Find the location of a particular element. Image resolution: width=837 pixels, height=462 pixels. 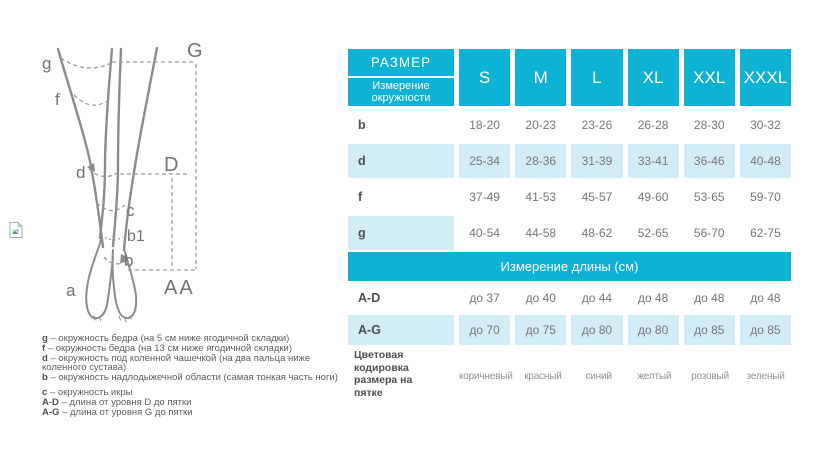

value-cell: 28-36 is located at coordinates (541, 161).